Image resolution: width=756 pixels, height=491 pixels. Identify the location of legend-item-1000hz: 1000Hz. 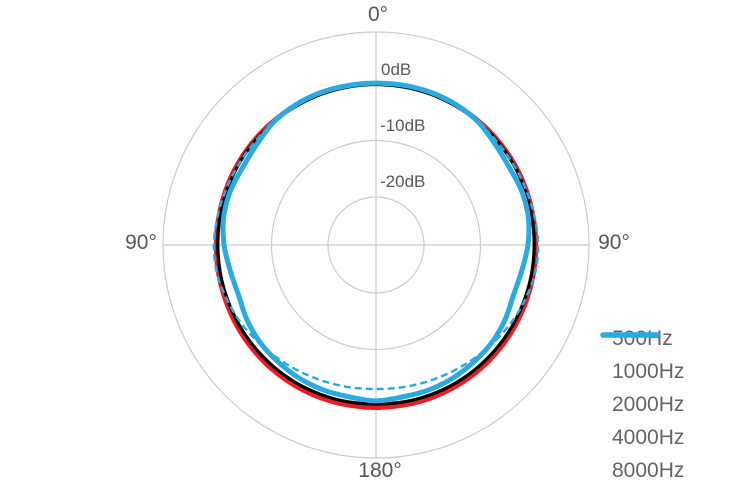
(678, 360).